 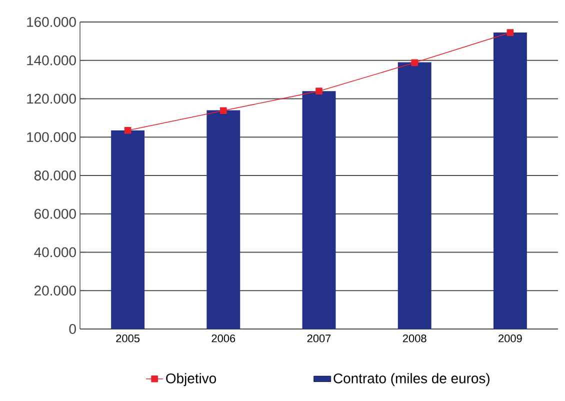 What do you see at coordinates (128, 338) in the screenshot?
I see `x-tick-label: 2005` at bounding box center [128, 338].